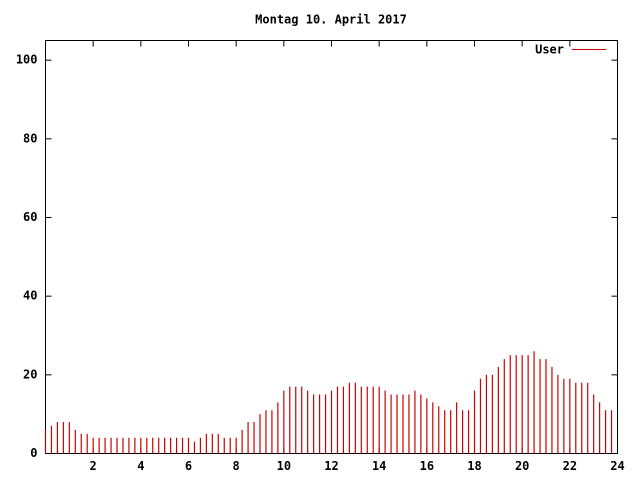  What do you see at coordinates (549, 50) in the screenshot?
I see `legend-label: User` at bounding box center [549, 50].